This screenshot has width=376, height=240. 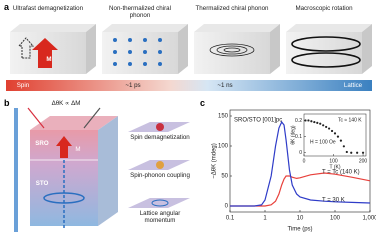 I want to click on inset-x-tick-label: 200, so click(x=363, y=161).